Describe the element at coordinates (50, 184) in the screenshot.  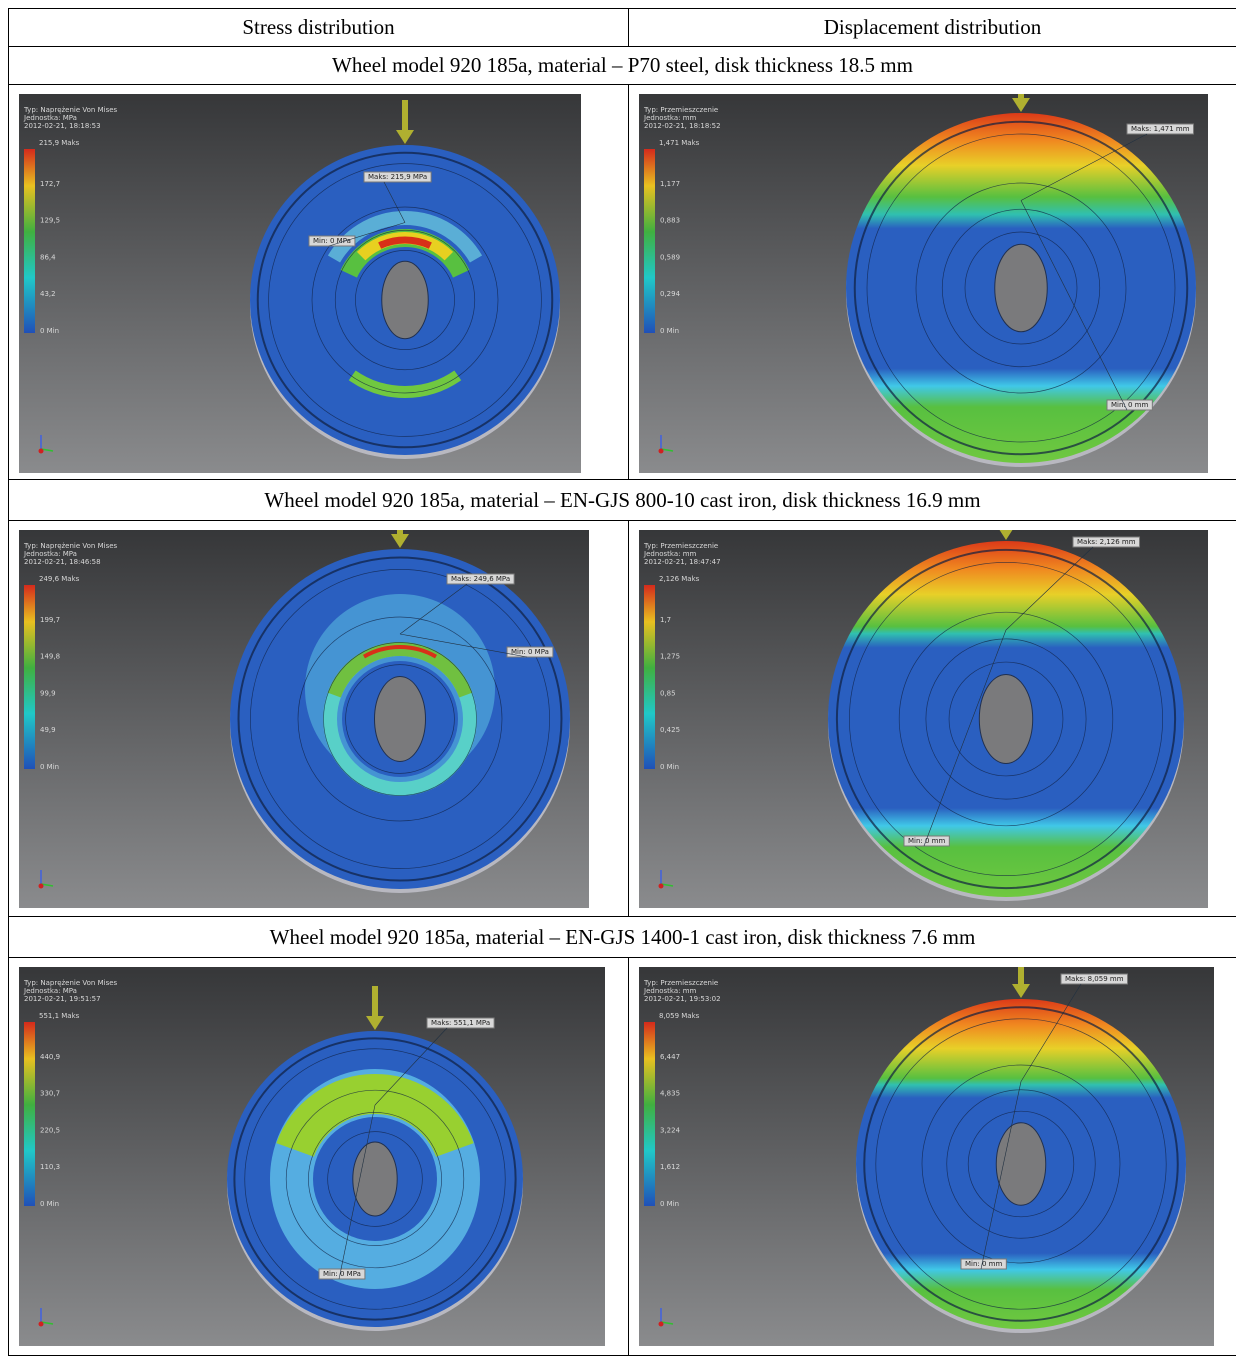
I see `legend-label: 172,7` at that location.